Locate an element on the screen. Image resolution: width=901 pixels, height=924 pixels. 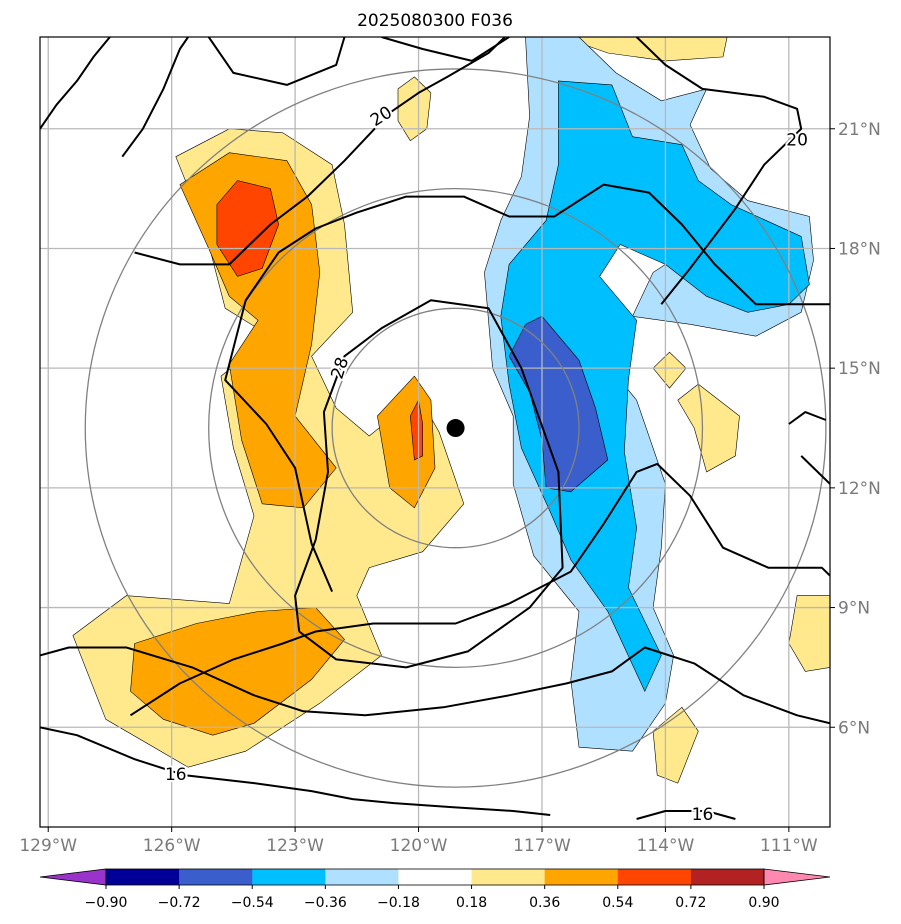
colorbar-tick-label: 0.36 is located at coordinates (544, 903).